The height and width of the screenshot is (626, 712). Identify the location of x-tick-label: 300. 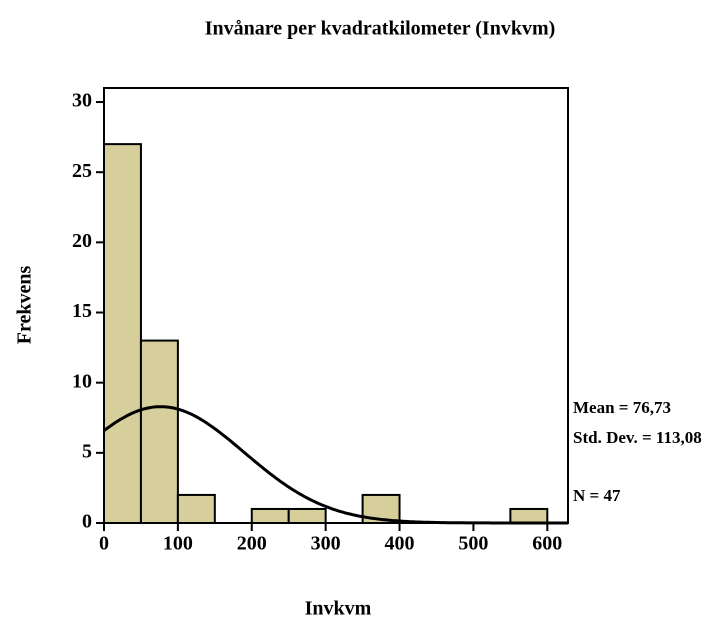
(326, 544).